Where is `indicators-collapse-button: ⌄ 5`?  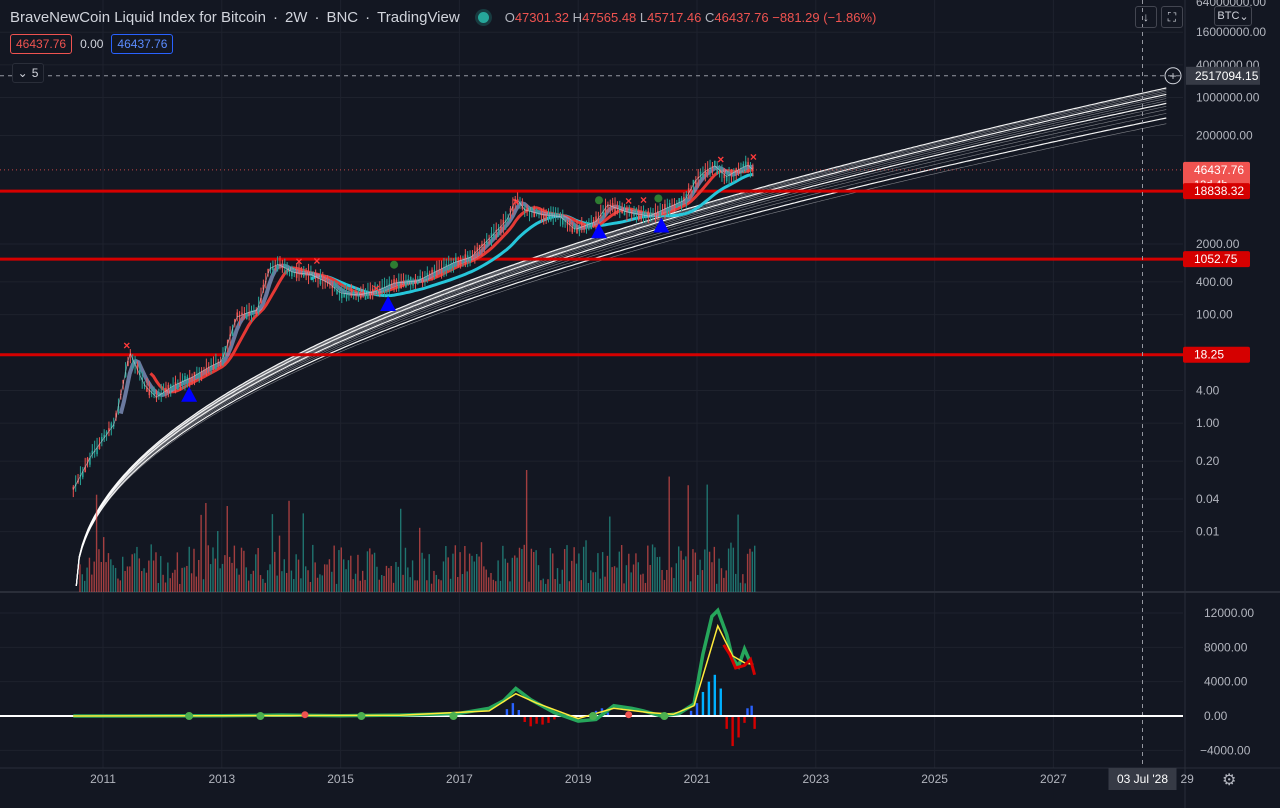 indicators-collapse-button: ⌄ 5 is located at coordinates (28, 73).